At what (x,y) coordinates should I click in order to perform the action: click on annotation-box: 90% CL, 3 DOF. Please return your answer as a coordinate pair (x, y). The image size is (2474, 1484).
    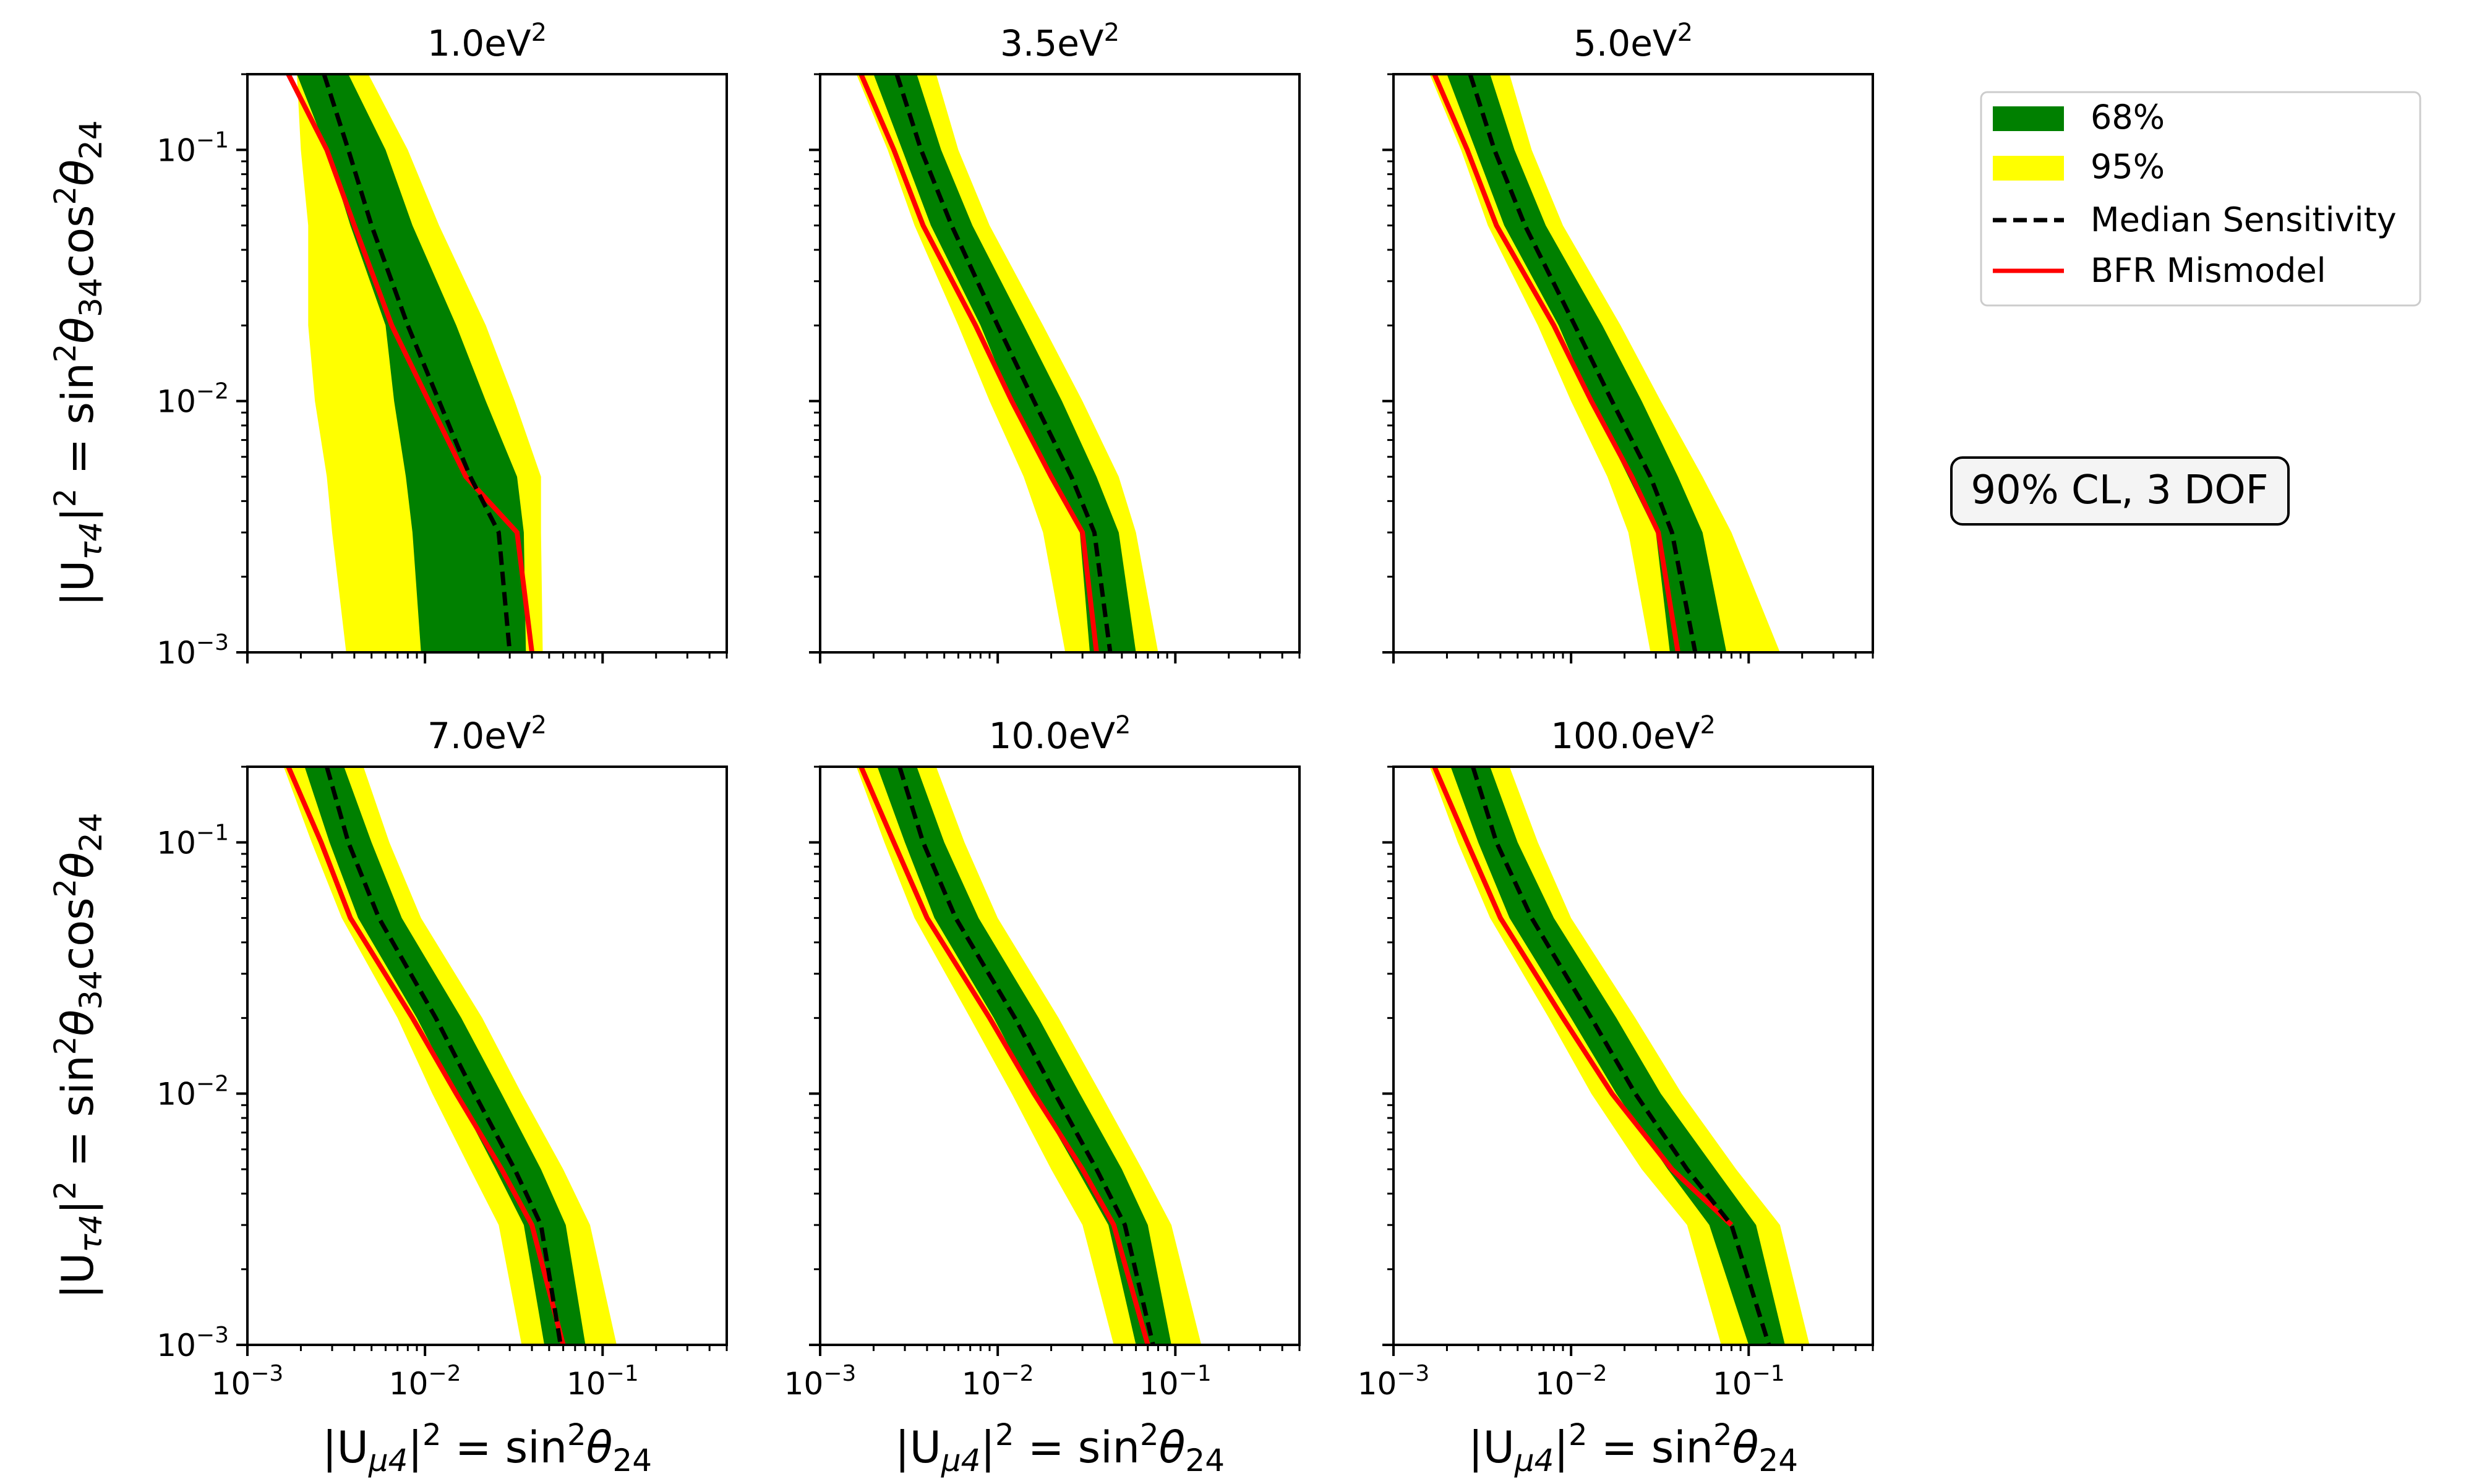
    Looking at the image, I should click on (2120, 491).